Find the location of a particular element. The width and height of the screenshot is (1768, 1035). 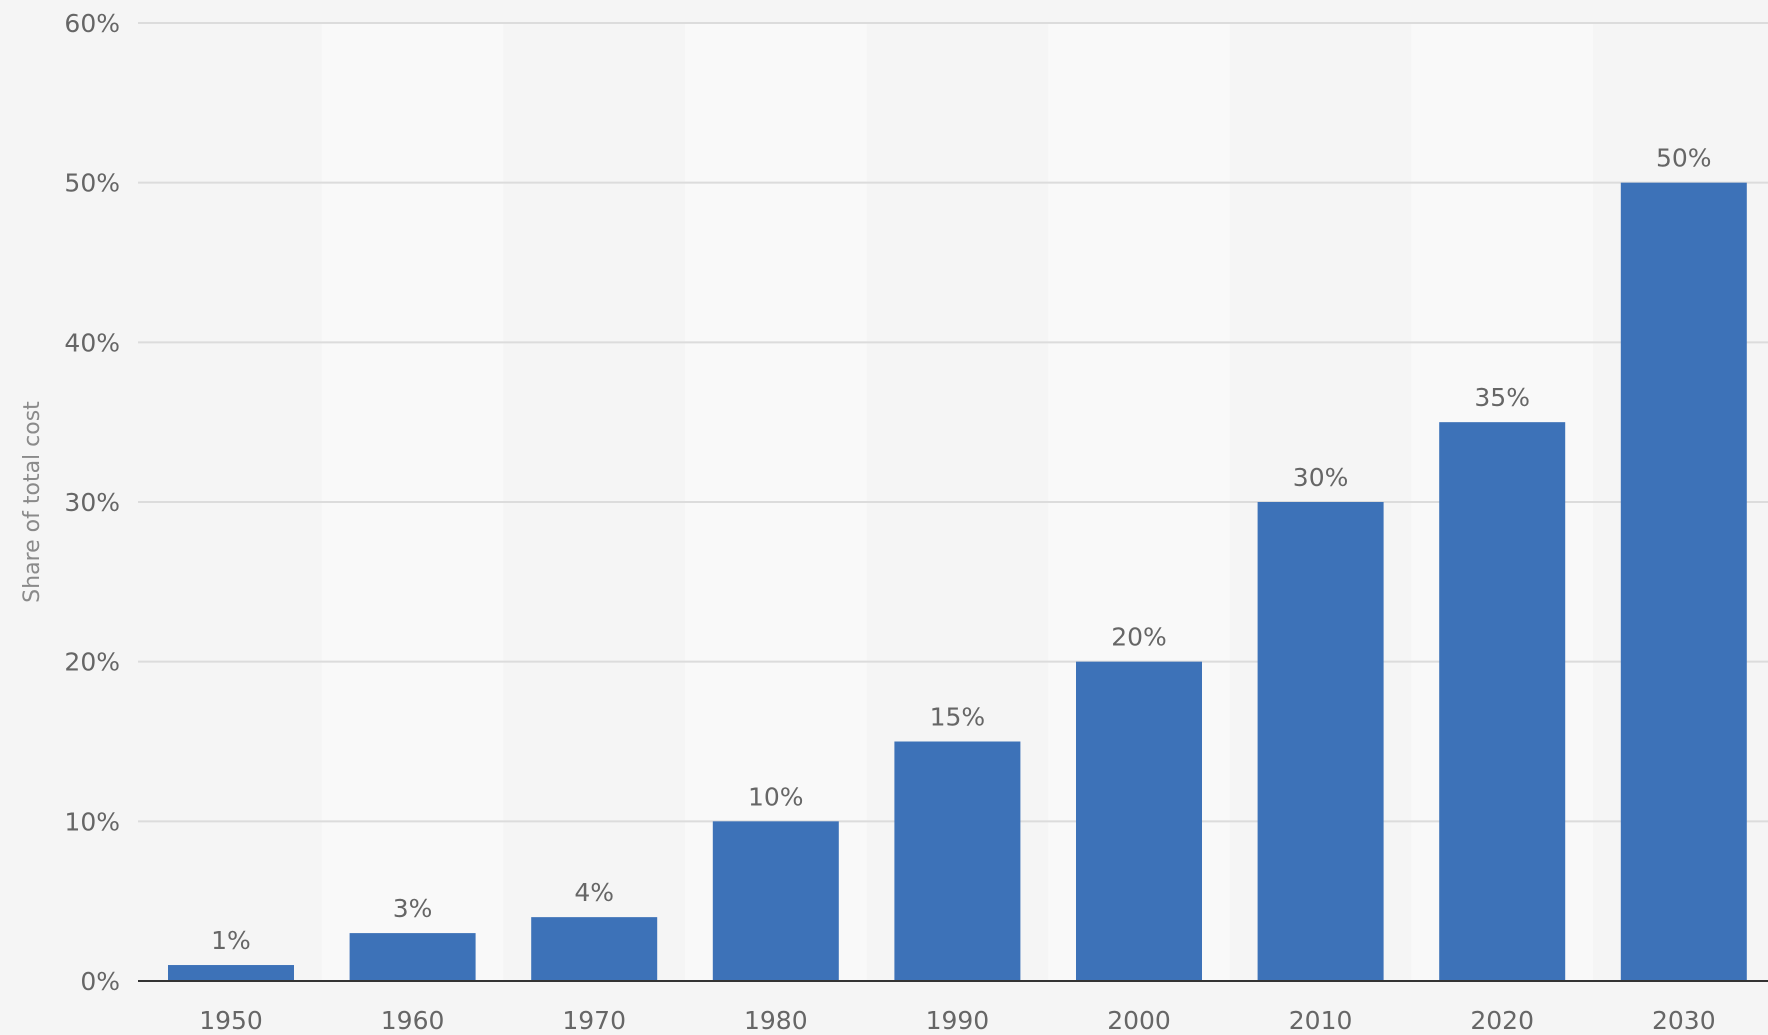

y-tick-40: 40% is located at coordinates (92, 342).